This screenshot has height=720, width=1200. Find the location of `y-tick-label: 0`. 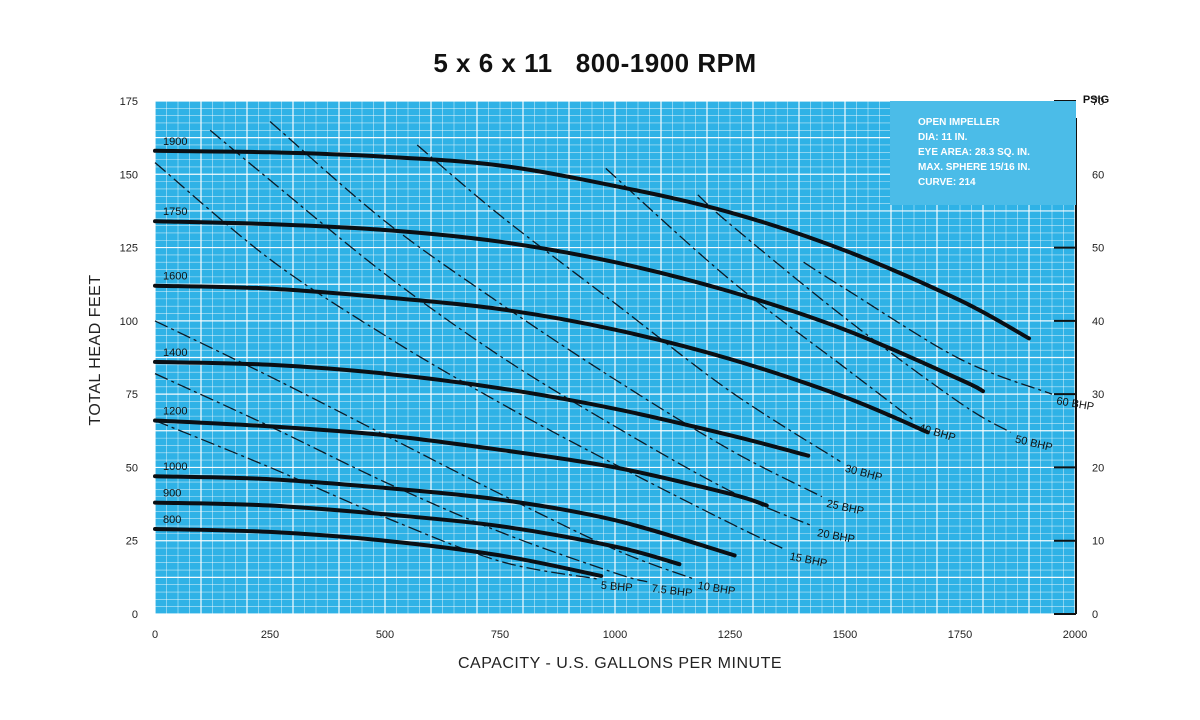

y-tick-label: 0 is located at coordinates (135, 615).